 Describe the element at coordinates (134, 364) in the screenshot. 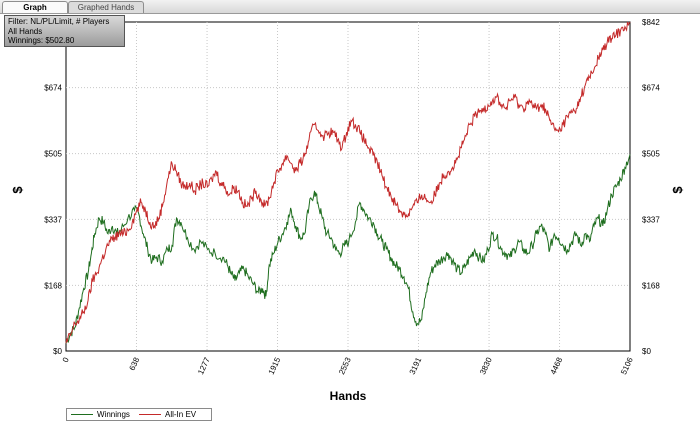

I see `x-tick-label: 638` at that location.